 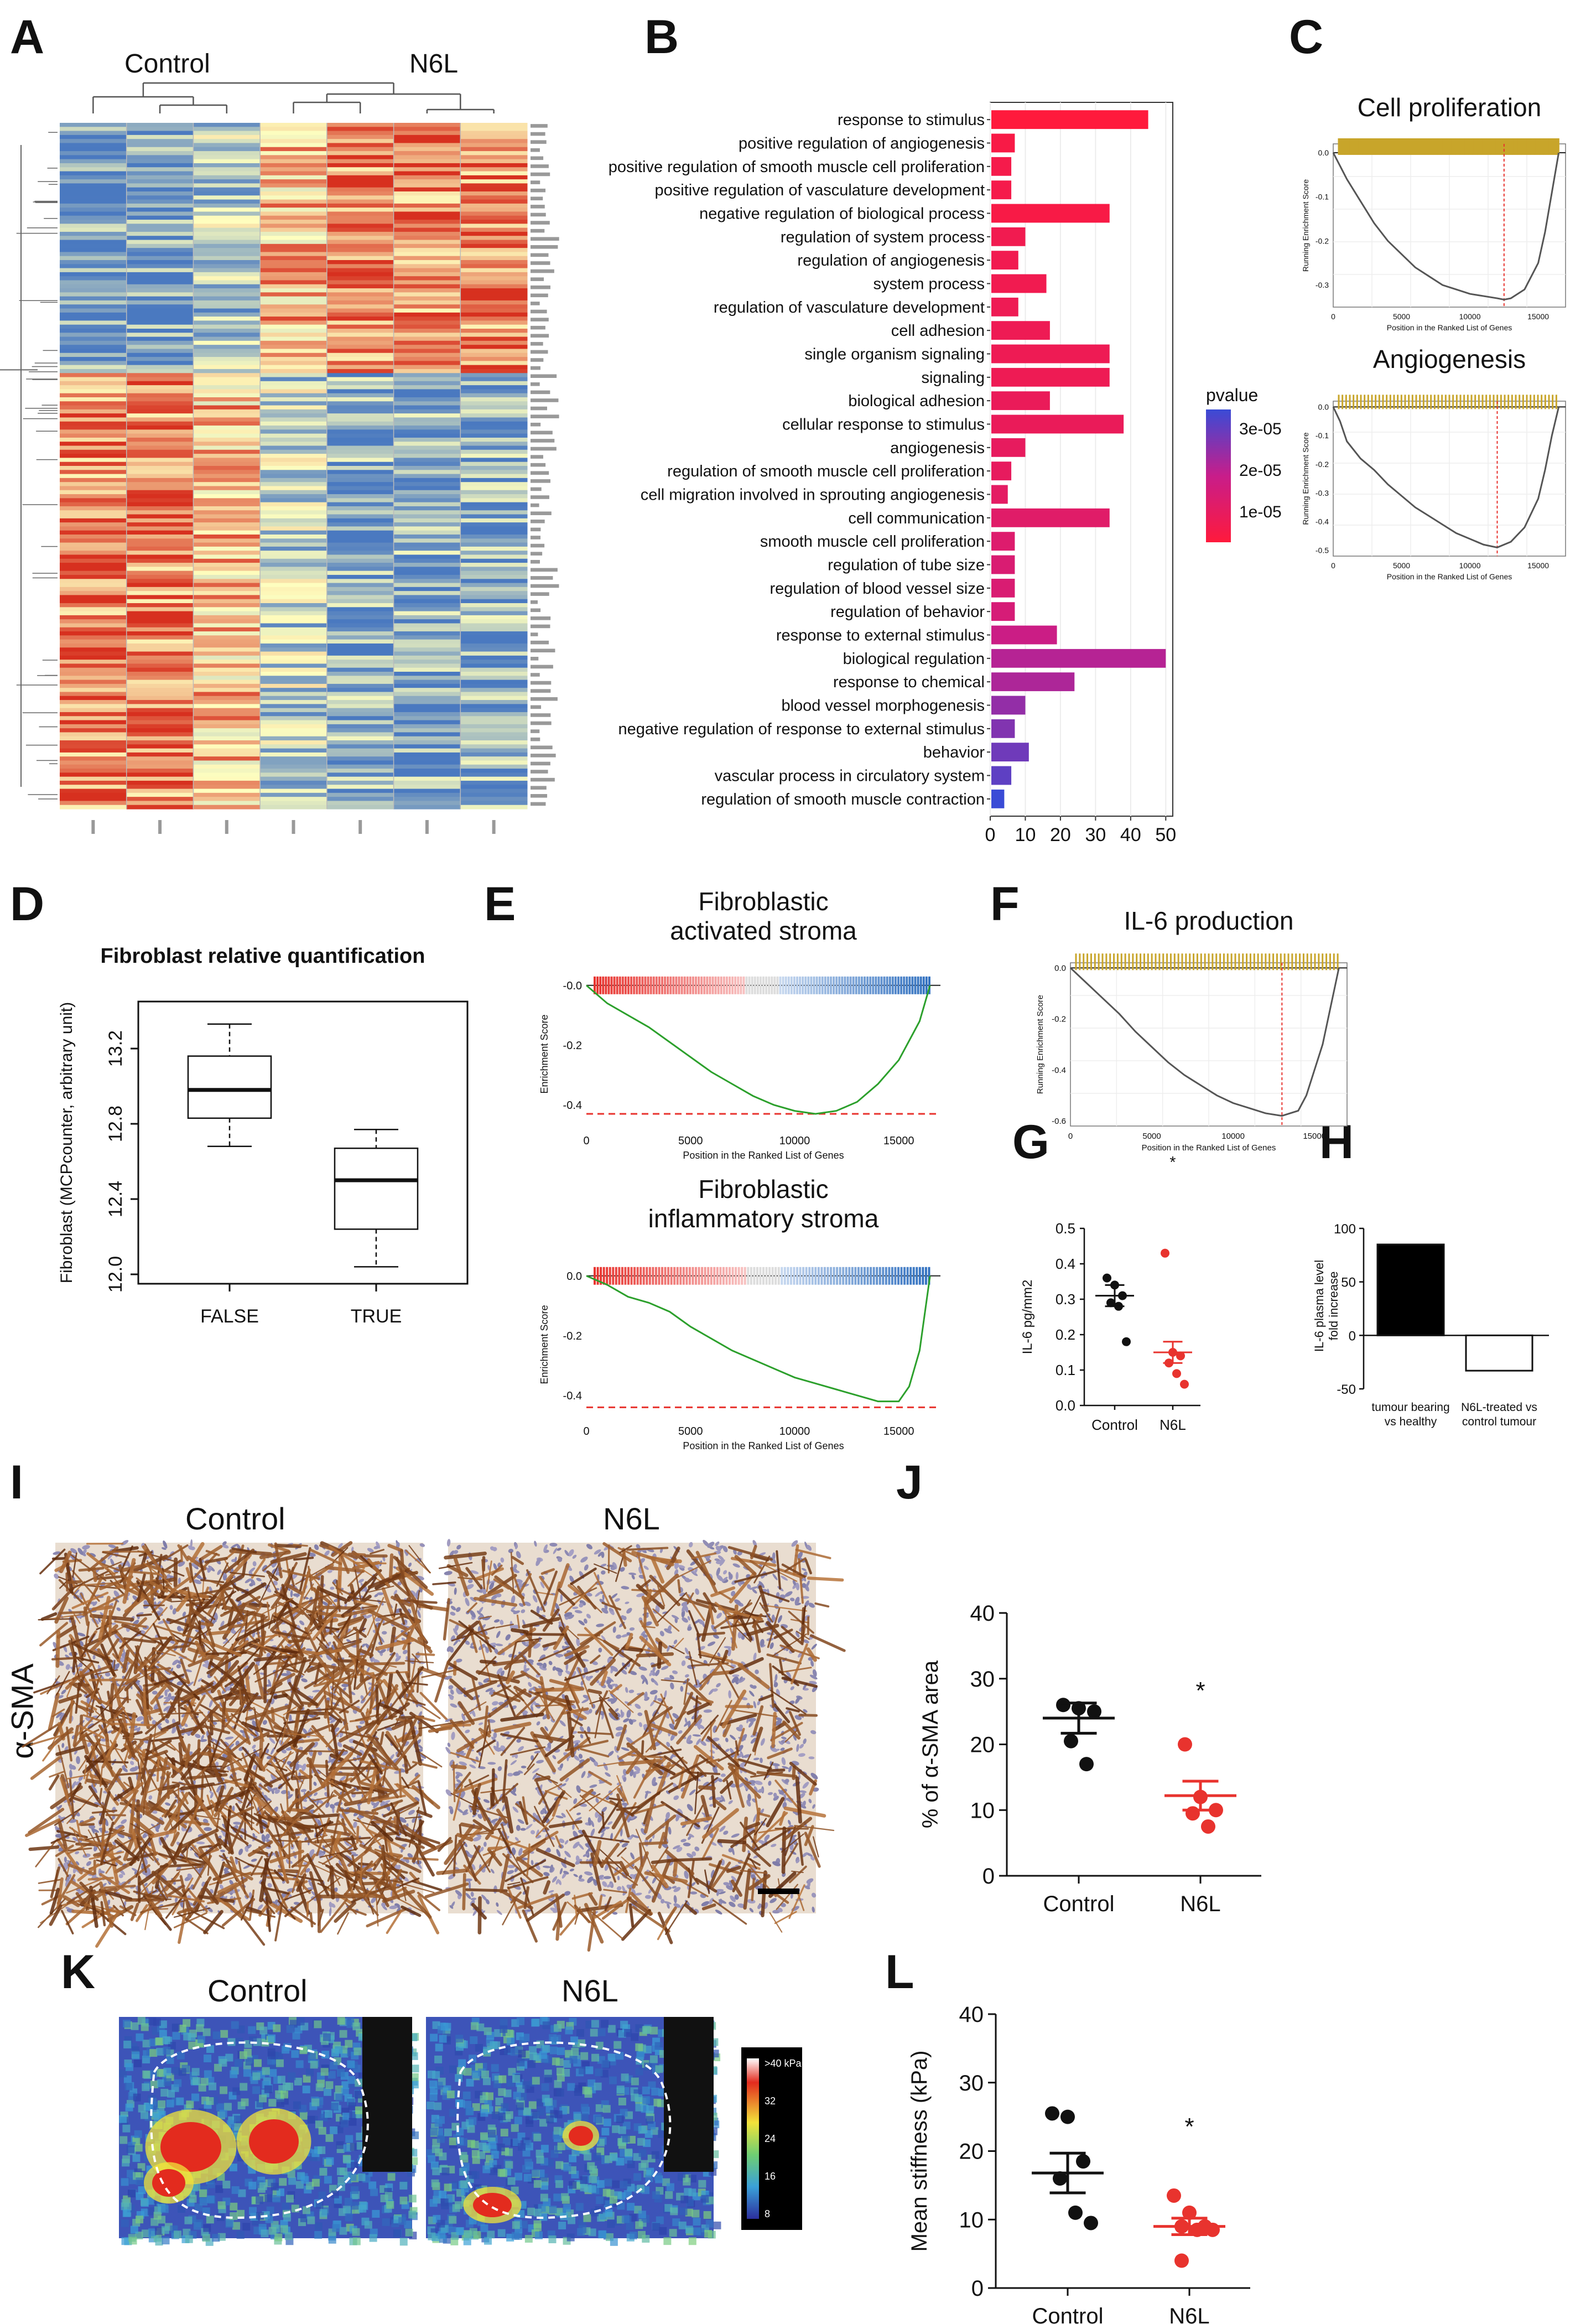 What do you see at coordinates (764, 1218) in the screenshot?
I see `chart-title: inflammatory stroma` at bounding box center [764, 1218].